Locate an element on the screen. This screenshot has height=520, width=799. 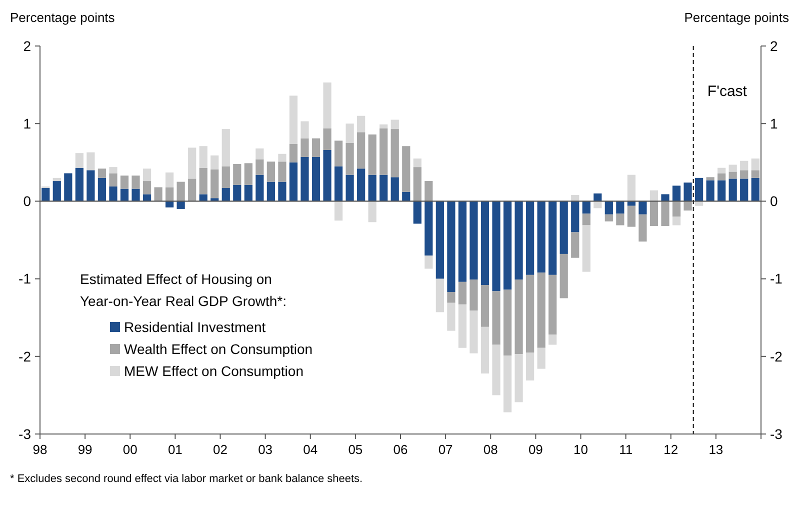
y-tick-label: 1 is located at coordinates (27, 124).